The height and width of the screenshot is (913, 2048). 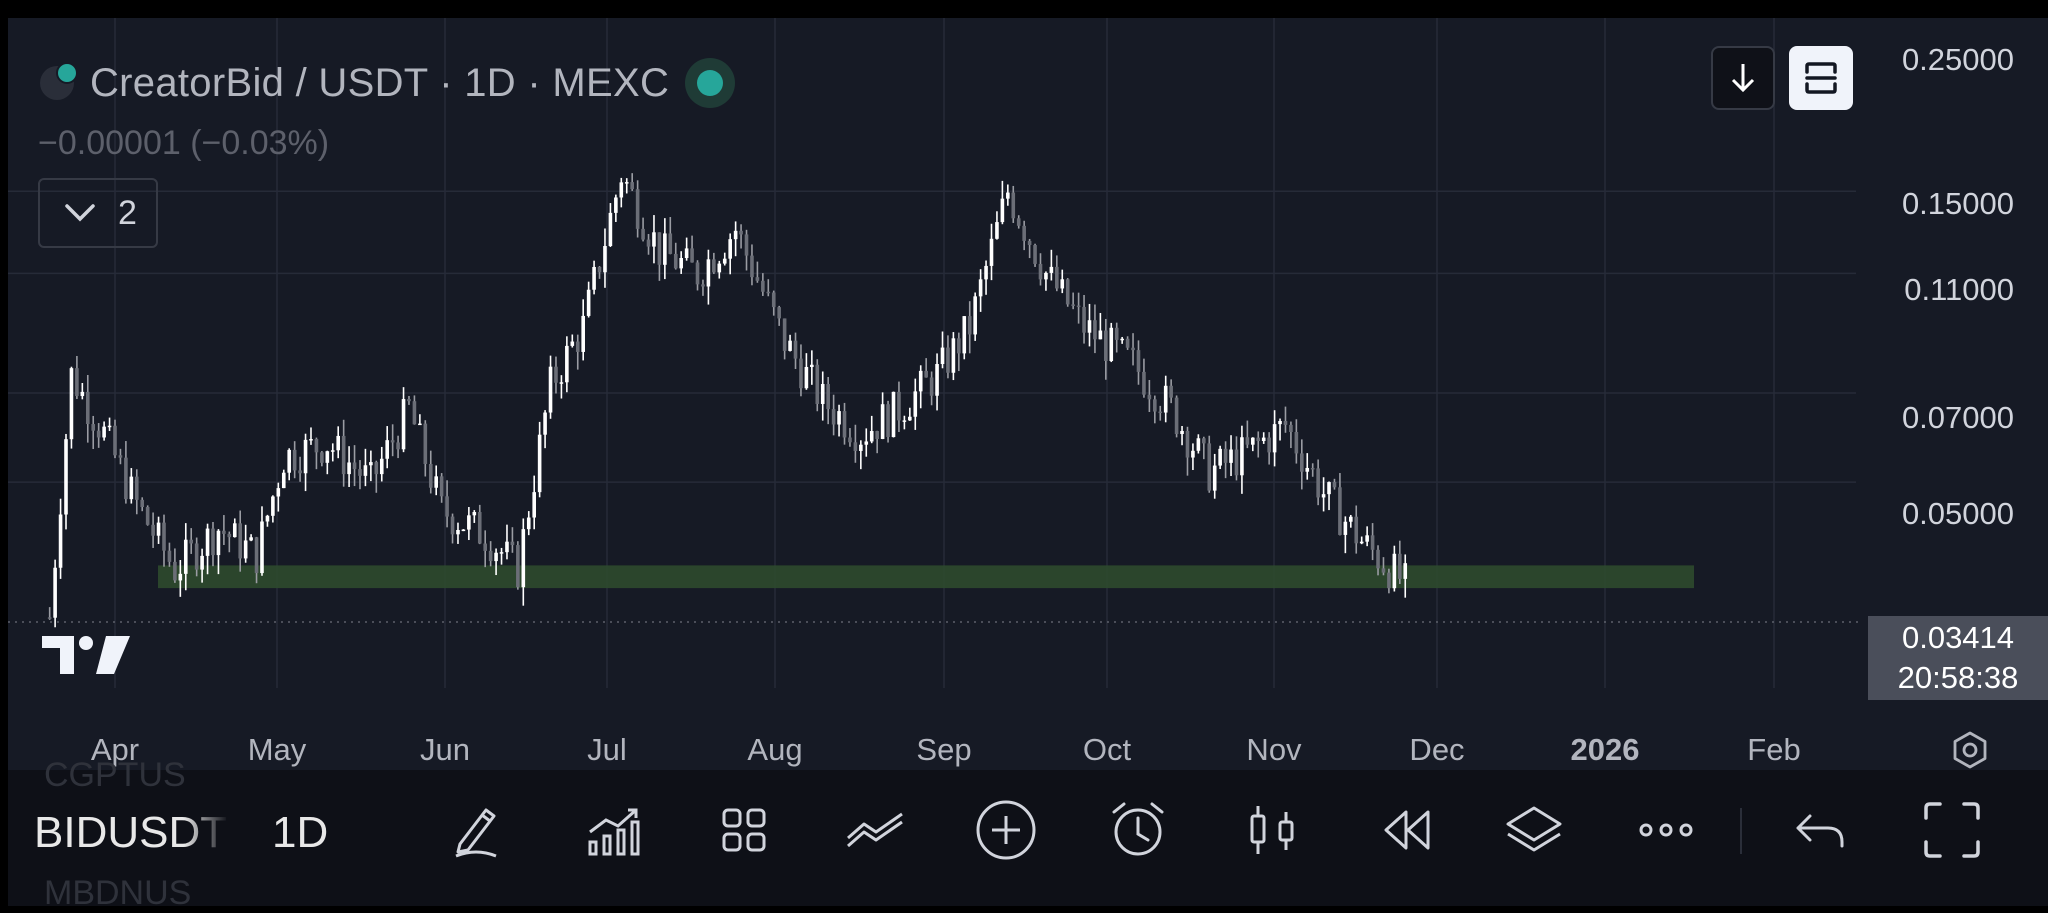 I want to click on indicators-toggle: 2, so click(x=98, y=213).